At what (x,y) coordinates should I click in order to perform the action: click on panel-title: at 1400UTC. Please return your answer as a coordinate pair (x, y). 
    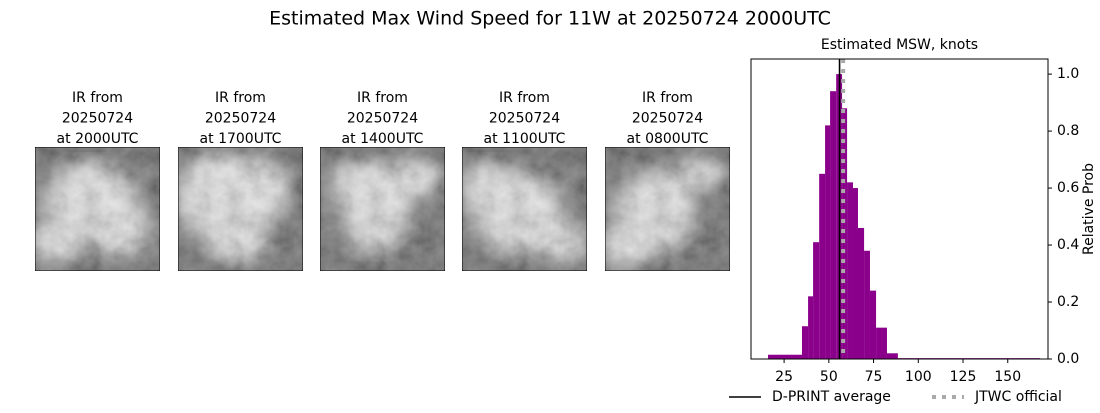
    Looking at the image, I should click on (383, 139).